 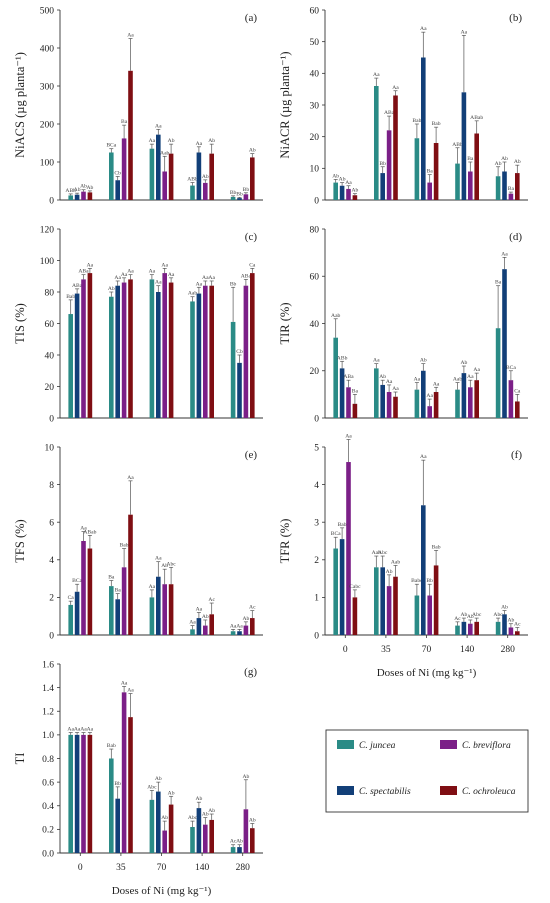 I want to click on significance-label: Ac, so click(x=517, y=624).